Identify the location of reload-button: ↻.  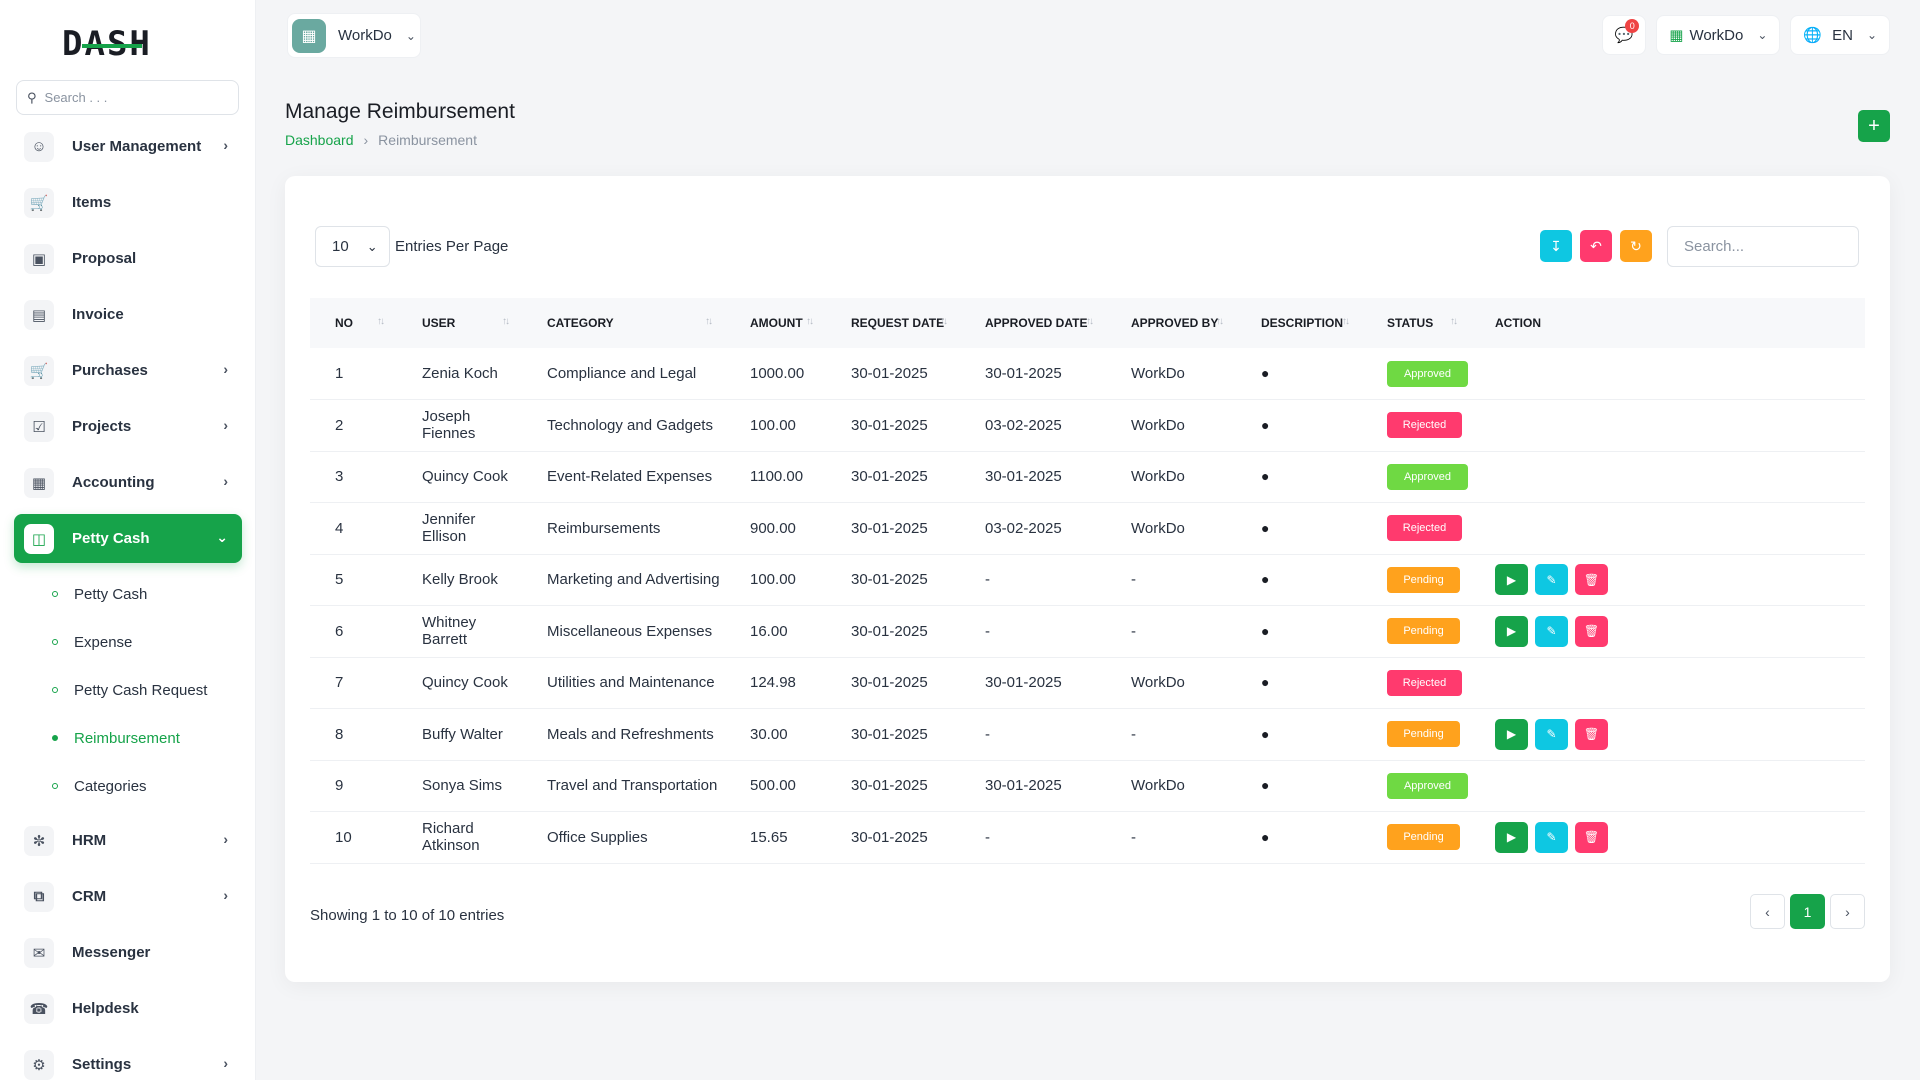
(1636, 246).